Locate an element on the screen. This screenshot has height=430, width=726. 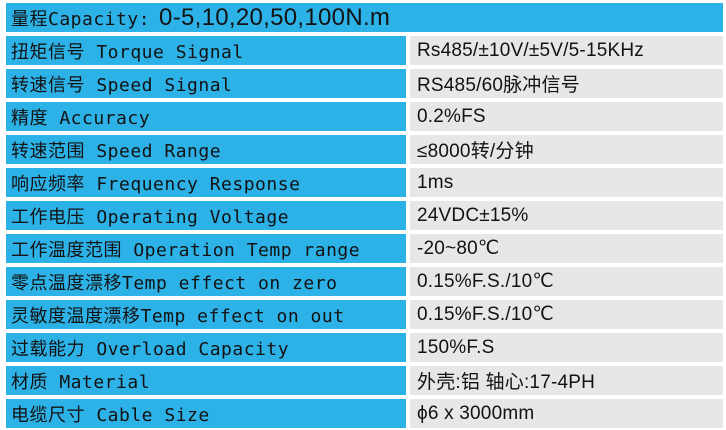
spec-row: 转速信号 Speed Signal RS485/60脉冲信号 is located at coordinates (364, 83).